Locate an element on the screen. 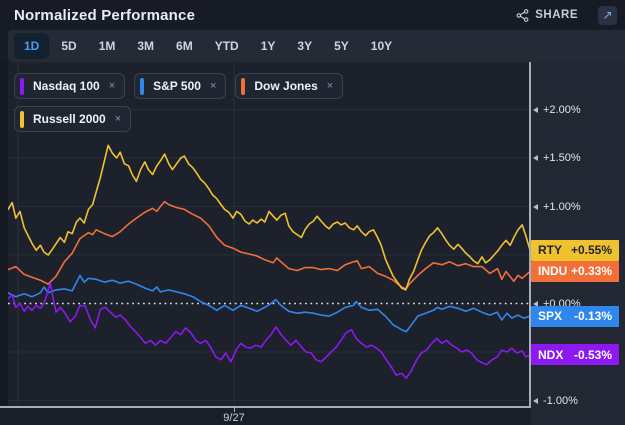 The image size is (625, 425). y-axis-label: +2.00% is located at coordinates (562, 109).